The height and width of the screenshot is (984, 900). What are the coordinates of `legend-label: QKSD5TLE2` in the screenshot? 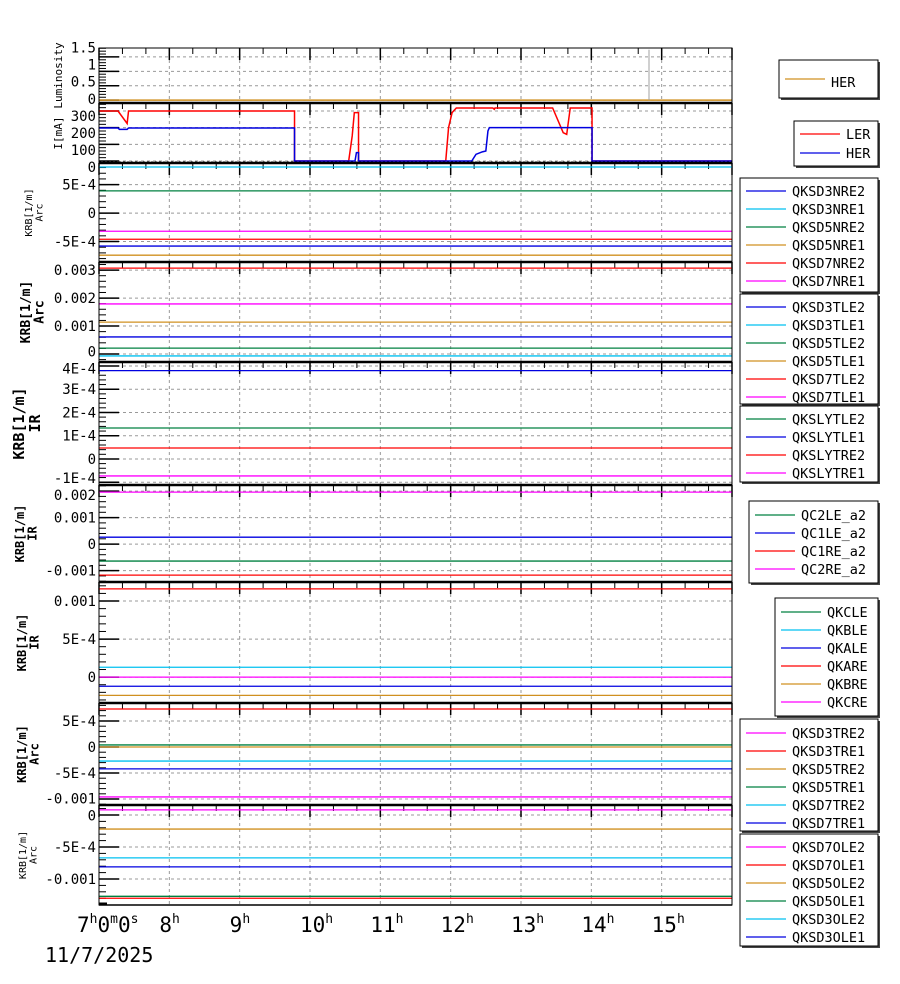 It's located at (828, 344).